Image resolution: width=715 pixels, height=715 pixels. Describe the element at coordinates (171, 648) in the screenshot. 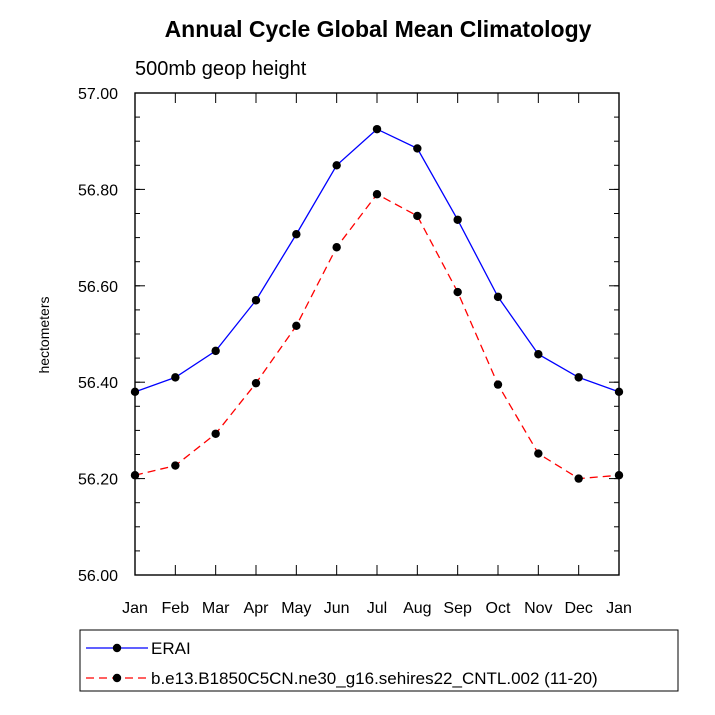

I see `legend-label-0: ERAI` at that location.